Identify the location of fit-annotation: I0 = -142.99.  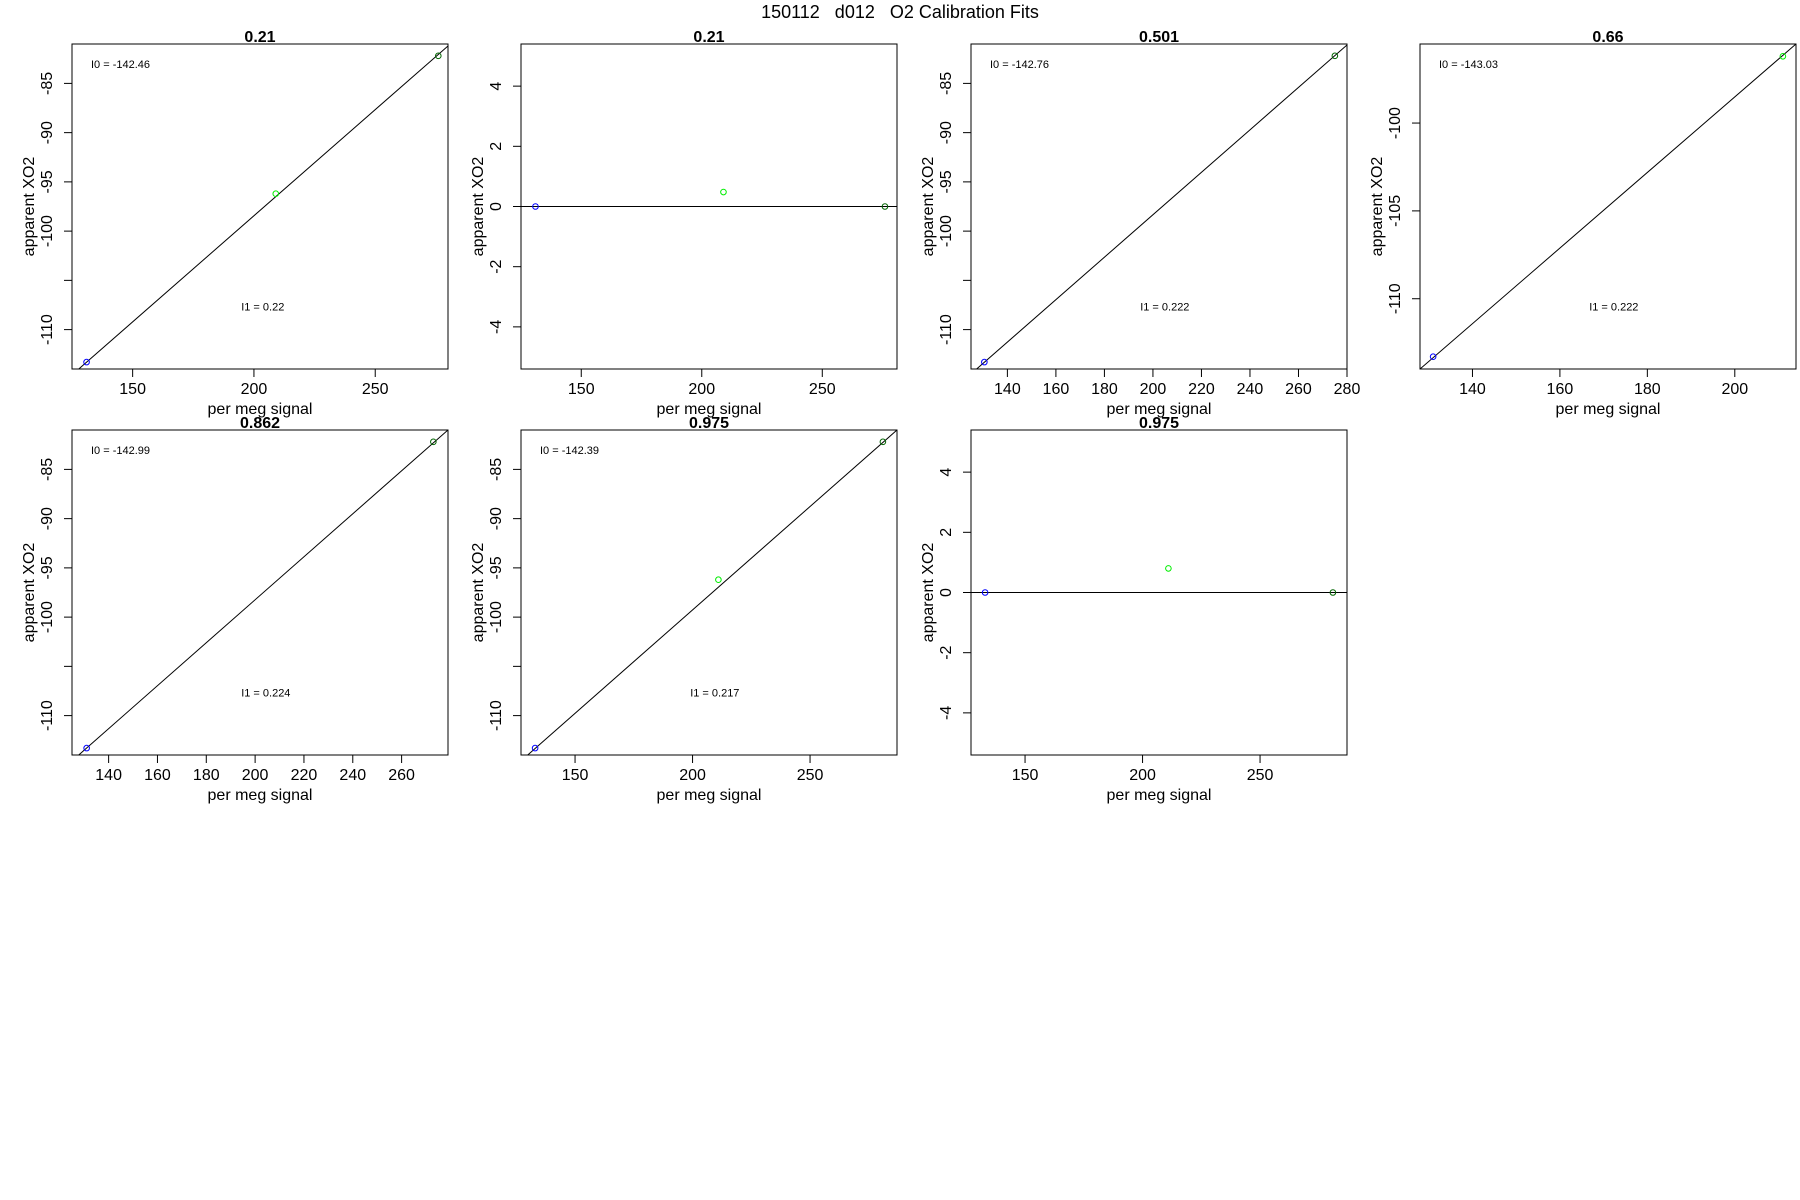
(120, 451).